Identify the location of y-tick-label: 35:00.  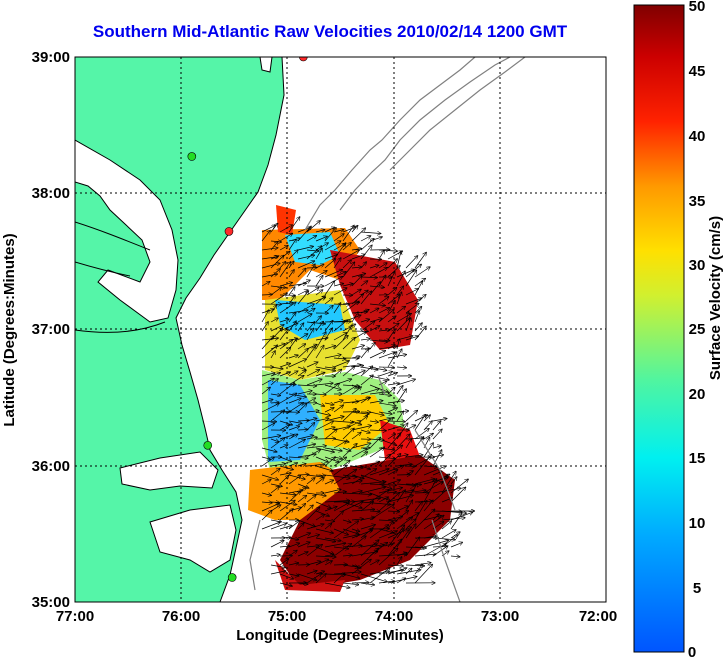
(51, 602).